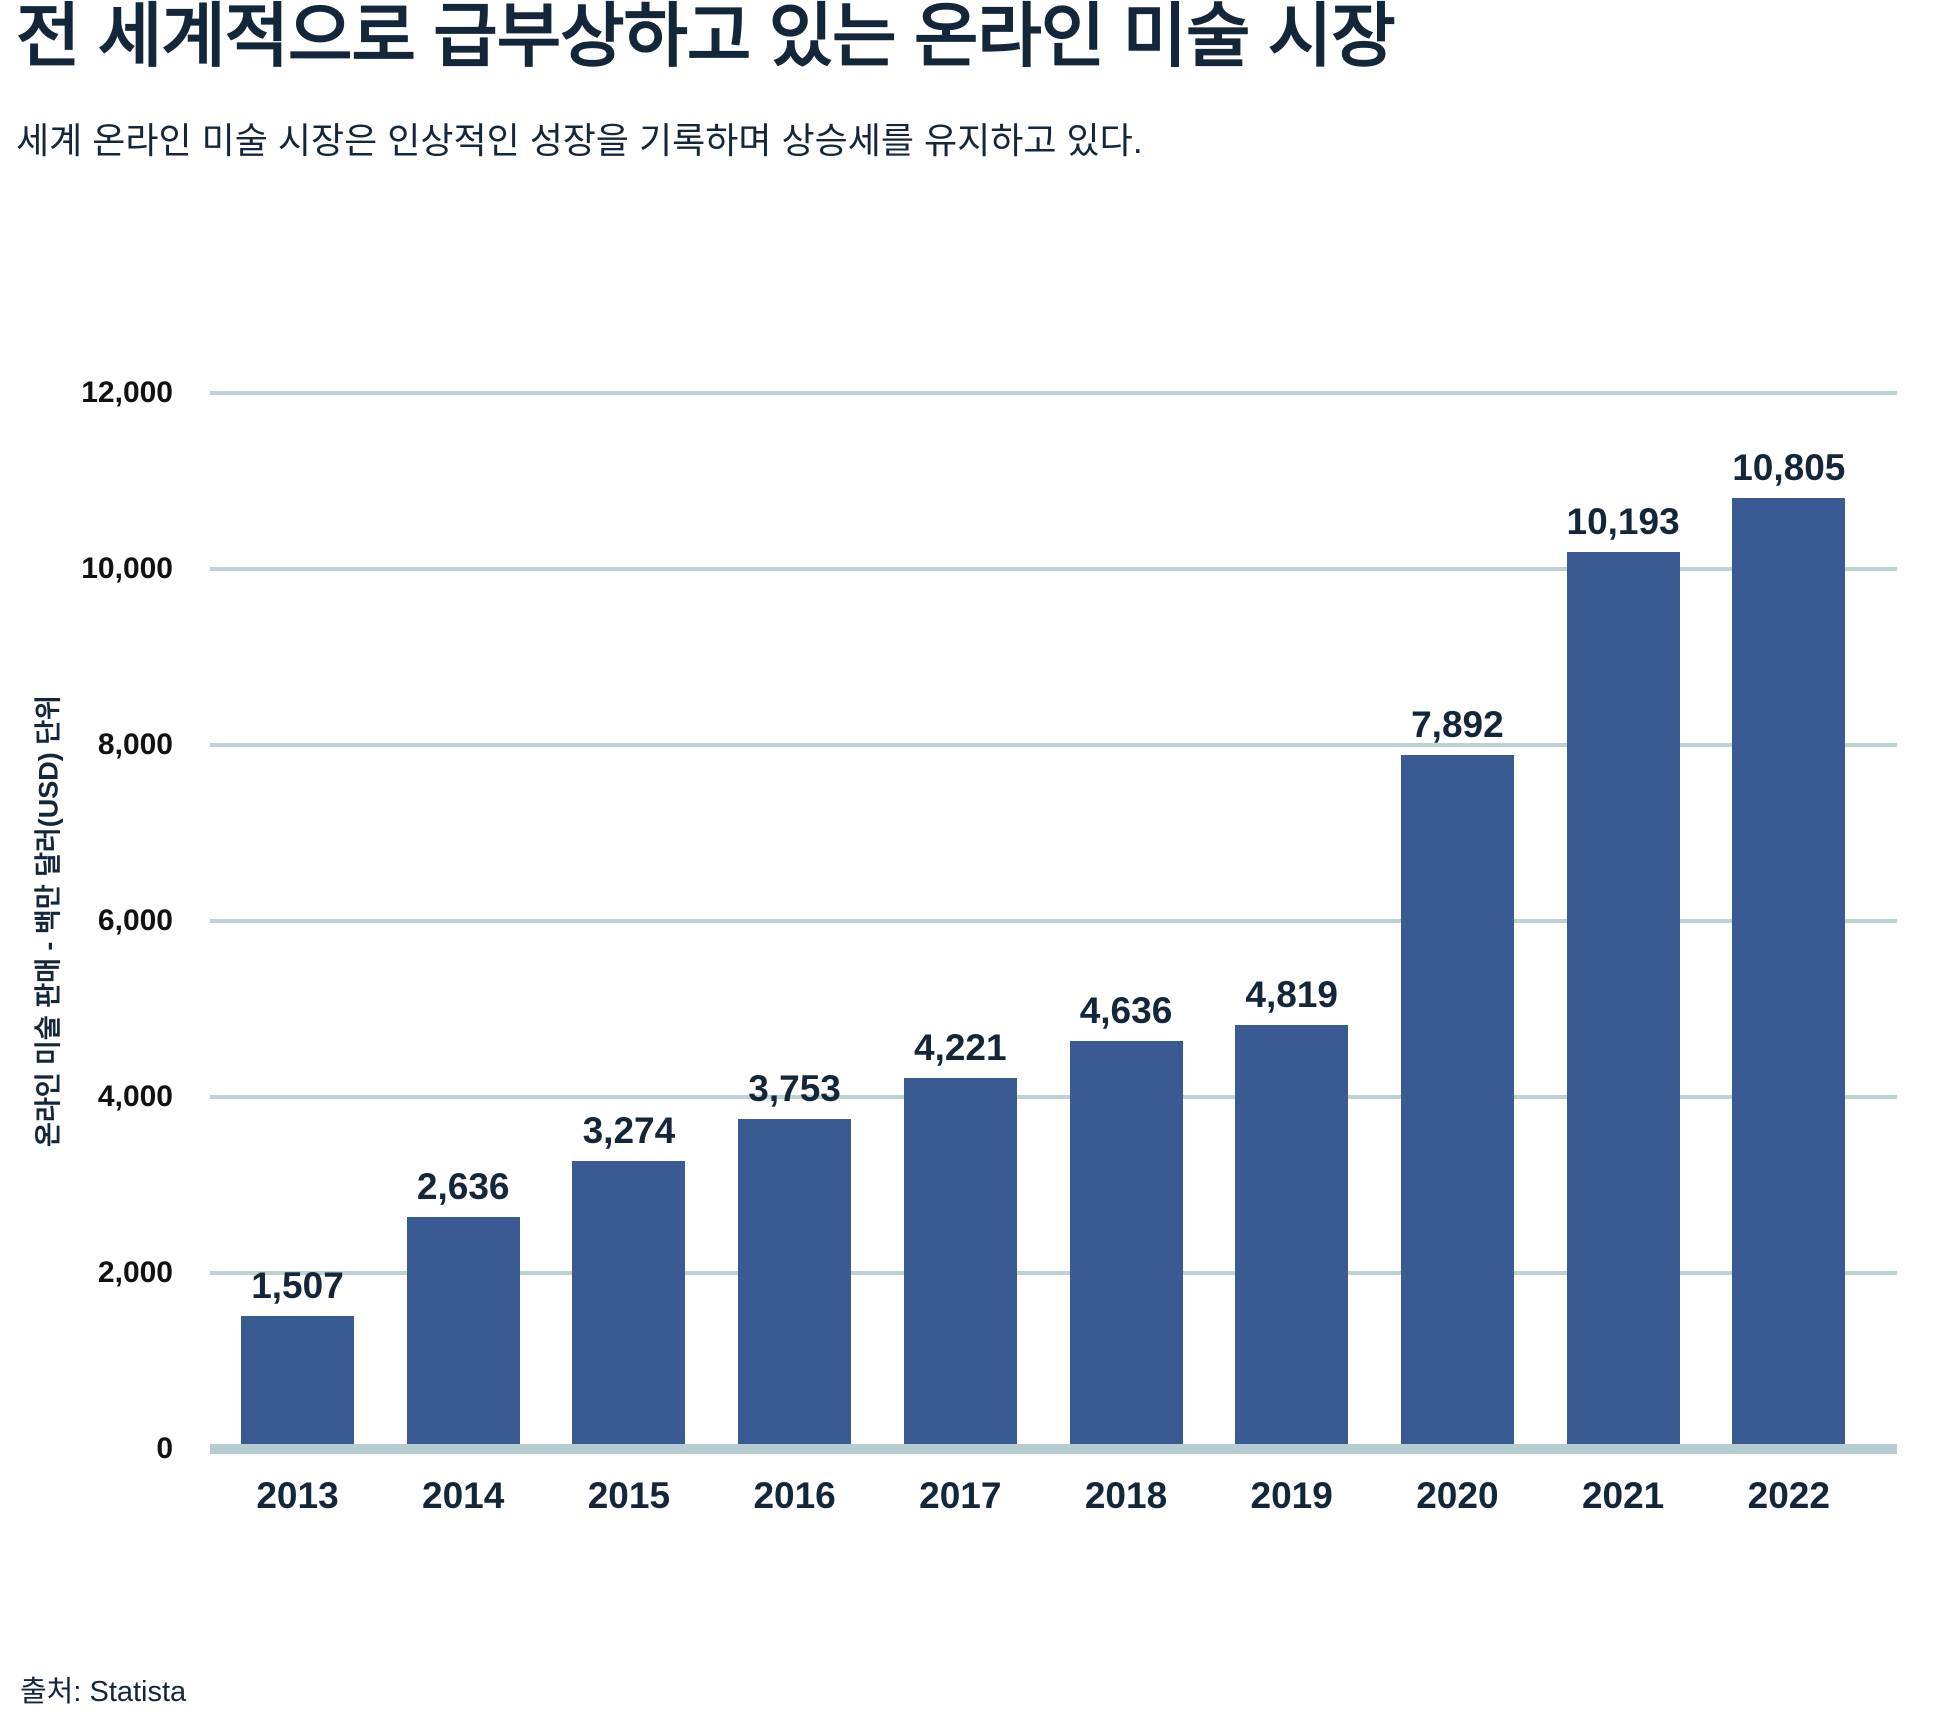 This screenshot has height=1732, width=1940. Describe the element at coordinates (629, 1495) in the screenshot. I see `x-axis-label-2015: 2015` at that location.